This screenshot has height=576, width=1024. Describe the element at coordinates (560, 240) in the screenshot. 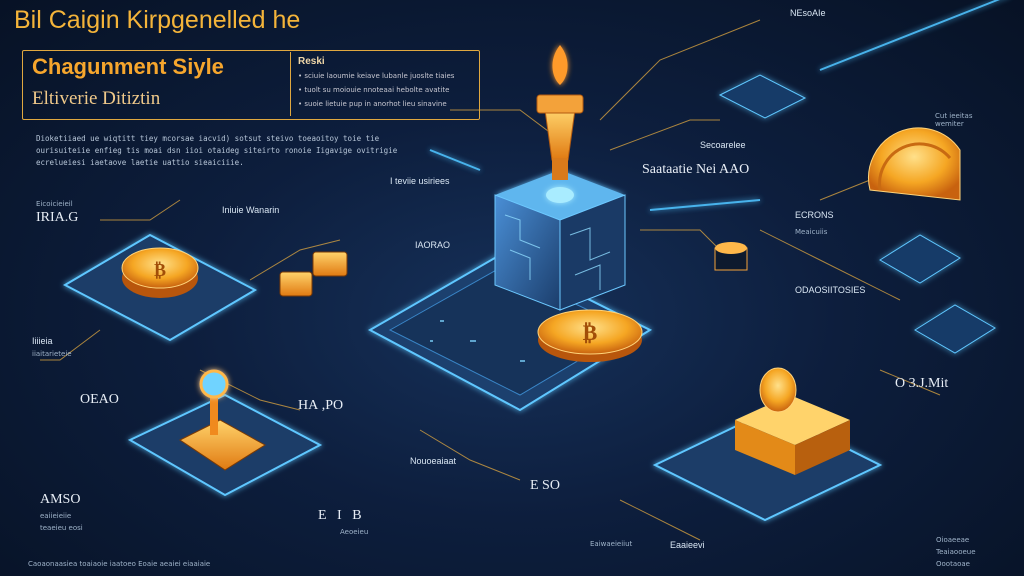

I see `cube-tower-icon` at that location.